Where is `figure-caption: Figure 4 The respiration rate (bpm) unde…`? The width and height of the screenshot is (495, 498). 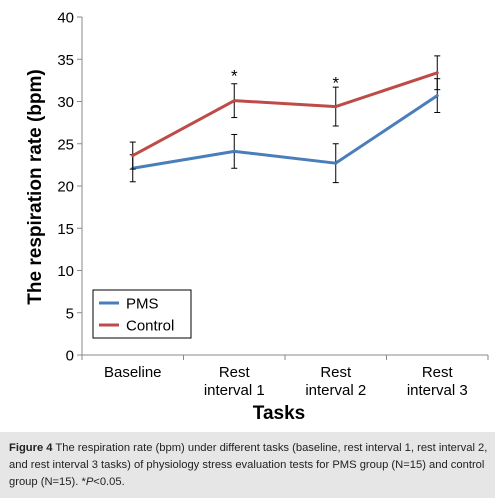 figure-caption: Figure 4 The respiration rate (bpm) unde… is located at coordinates (249, 465).